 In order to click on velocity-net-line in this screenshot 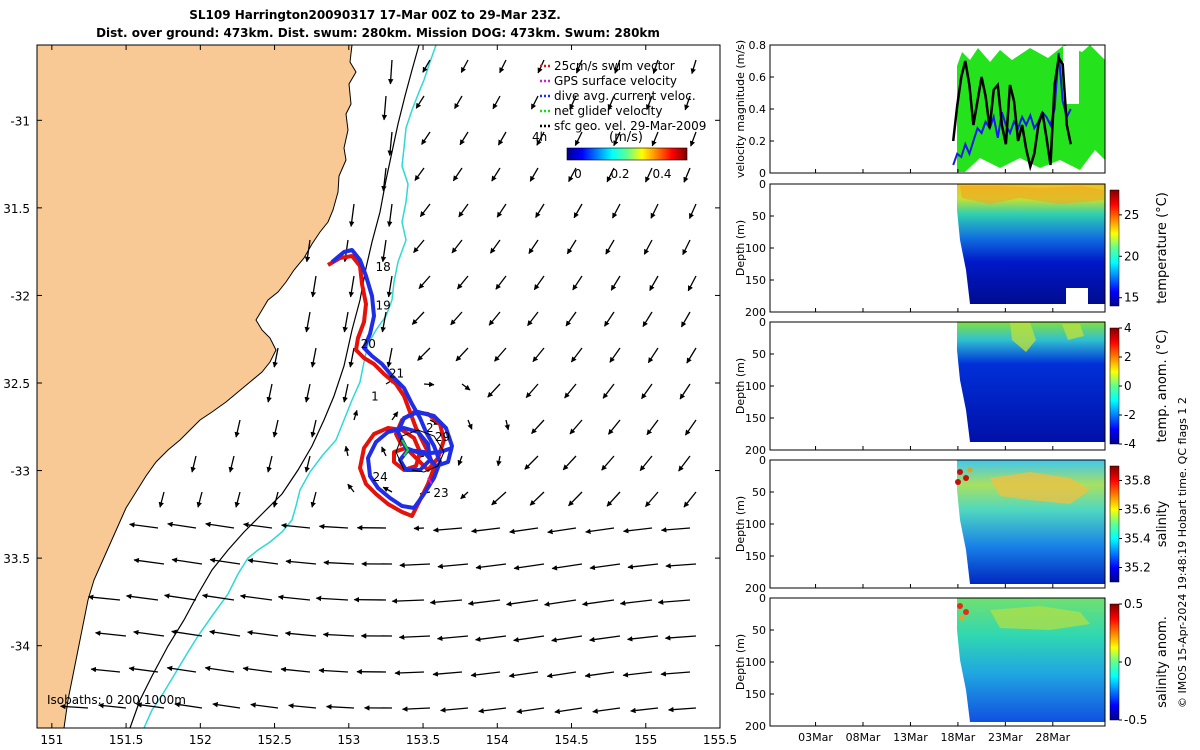, I will do `click(1012, 113)`.